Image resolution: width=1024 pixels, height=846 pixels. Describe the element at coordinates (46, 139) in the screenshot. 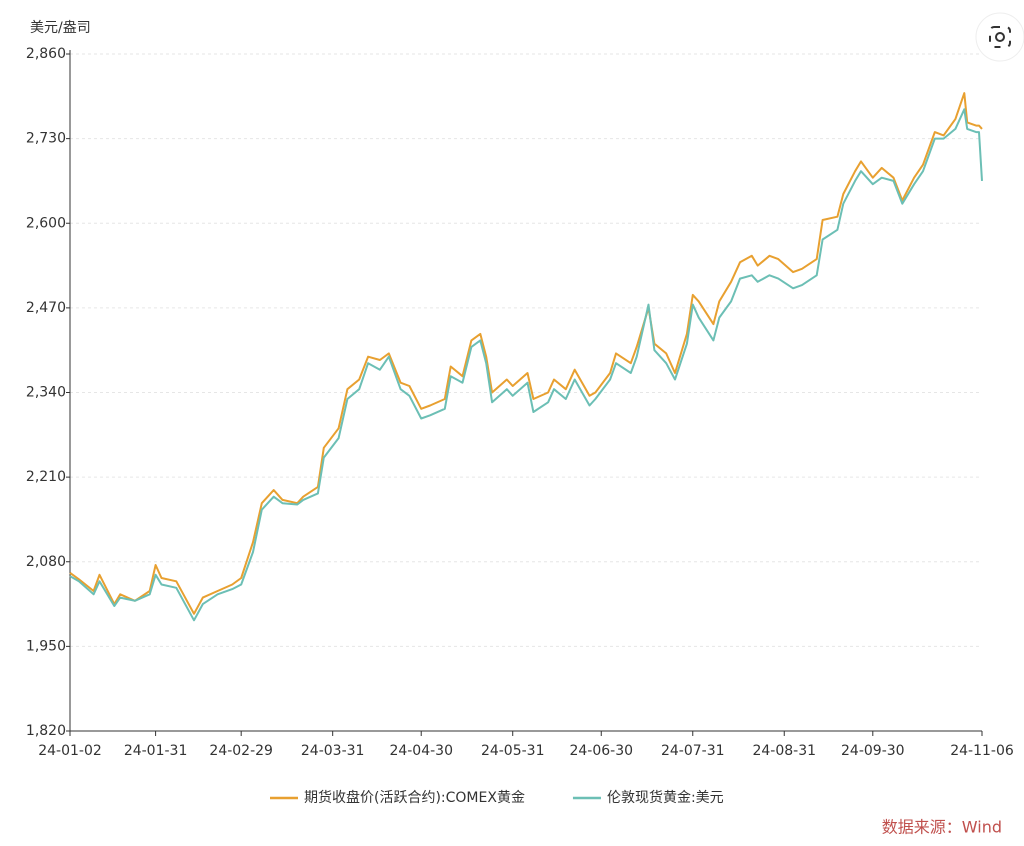

I see `y-tick-label: 2,730` at that location.